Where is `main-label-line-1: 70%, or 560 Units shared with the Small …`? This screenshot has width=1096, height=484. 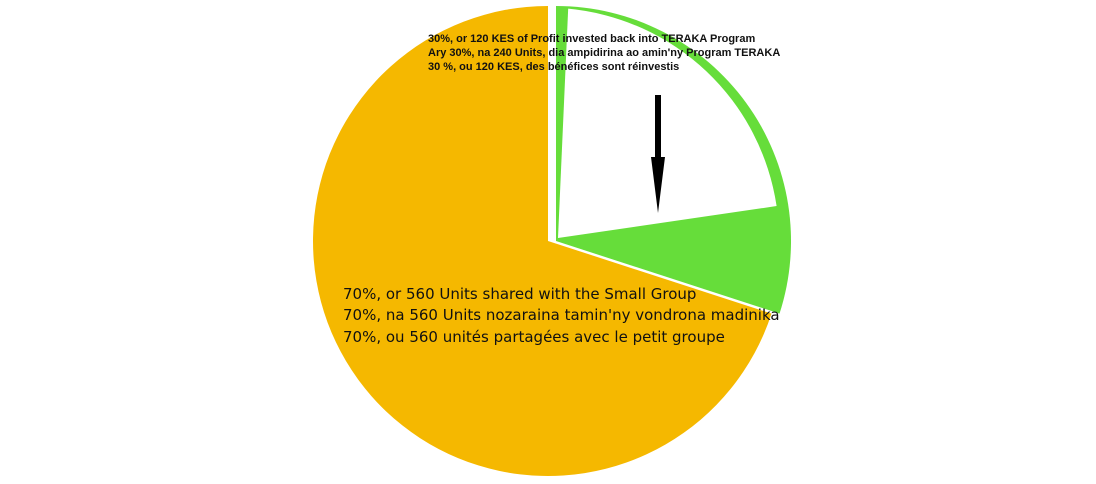 main-label-line-1: 70%, or 560 Units shared with the Small … is located at coordinates (519, 294).